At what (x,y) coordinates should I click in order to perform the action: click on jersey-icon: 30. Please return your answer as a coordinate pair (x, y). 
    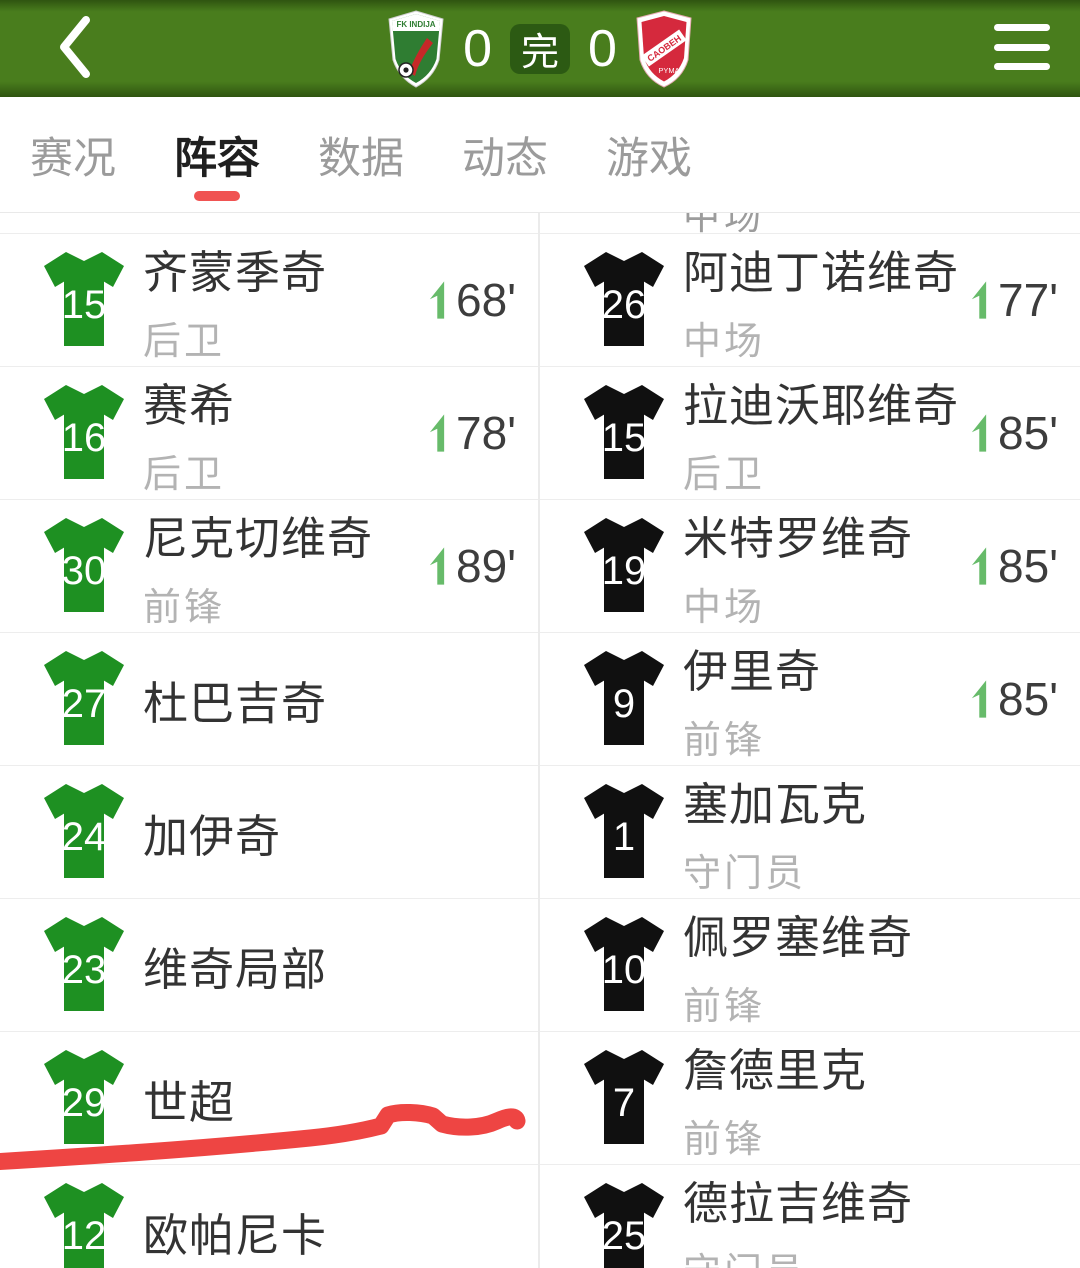
    Looking at the image, I should click on (84, 566).